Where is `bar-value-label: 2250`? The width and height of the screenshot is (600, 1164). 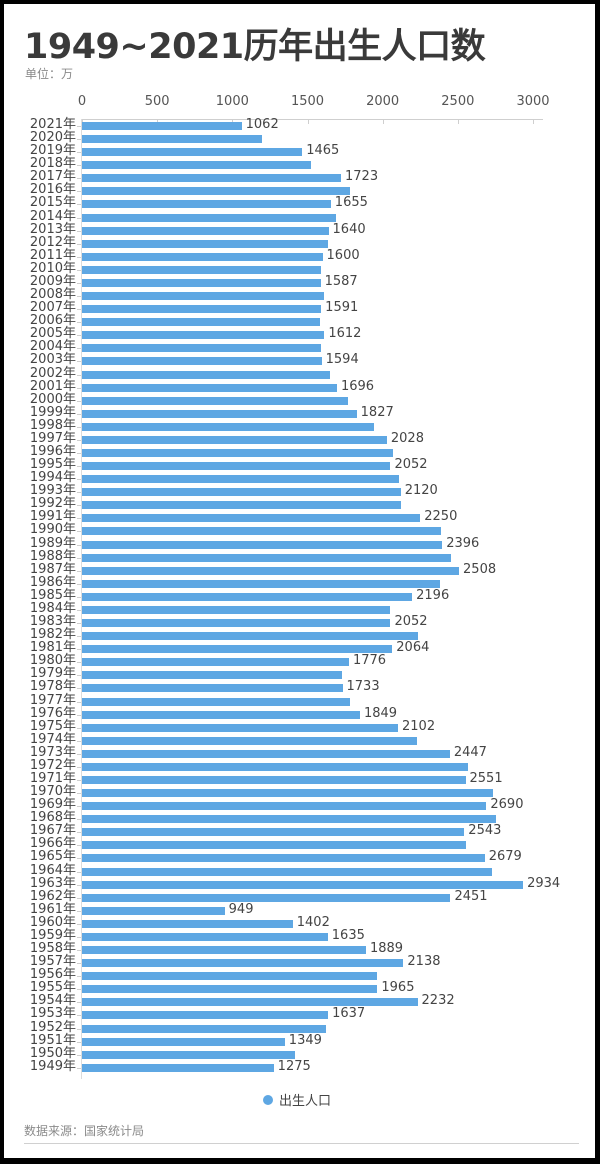
bar-value-label: 2250 is located at coordinates (441, 517).